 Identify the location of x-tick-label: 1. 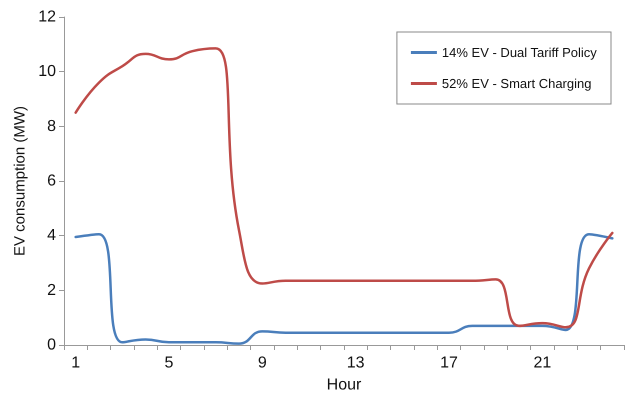
(75, 363).